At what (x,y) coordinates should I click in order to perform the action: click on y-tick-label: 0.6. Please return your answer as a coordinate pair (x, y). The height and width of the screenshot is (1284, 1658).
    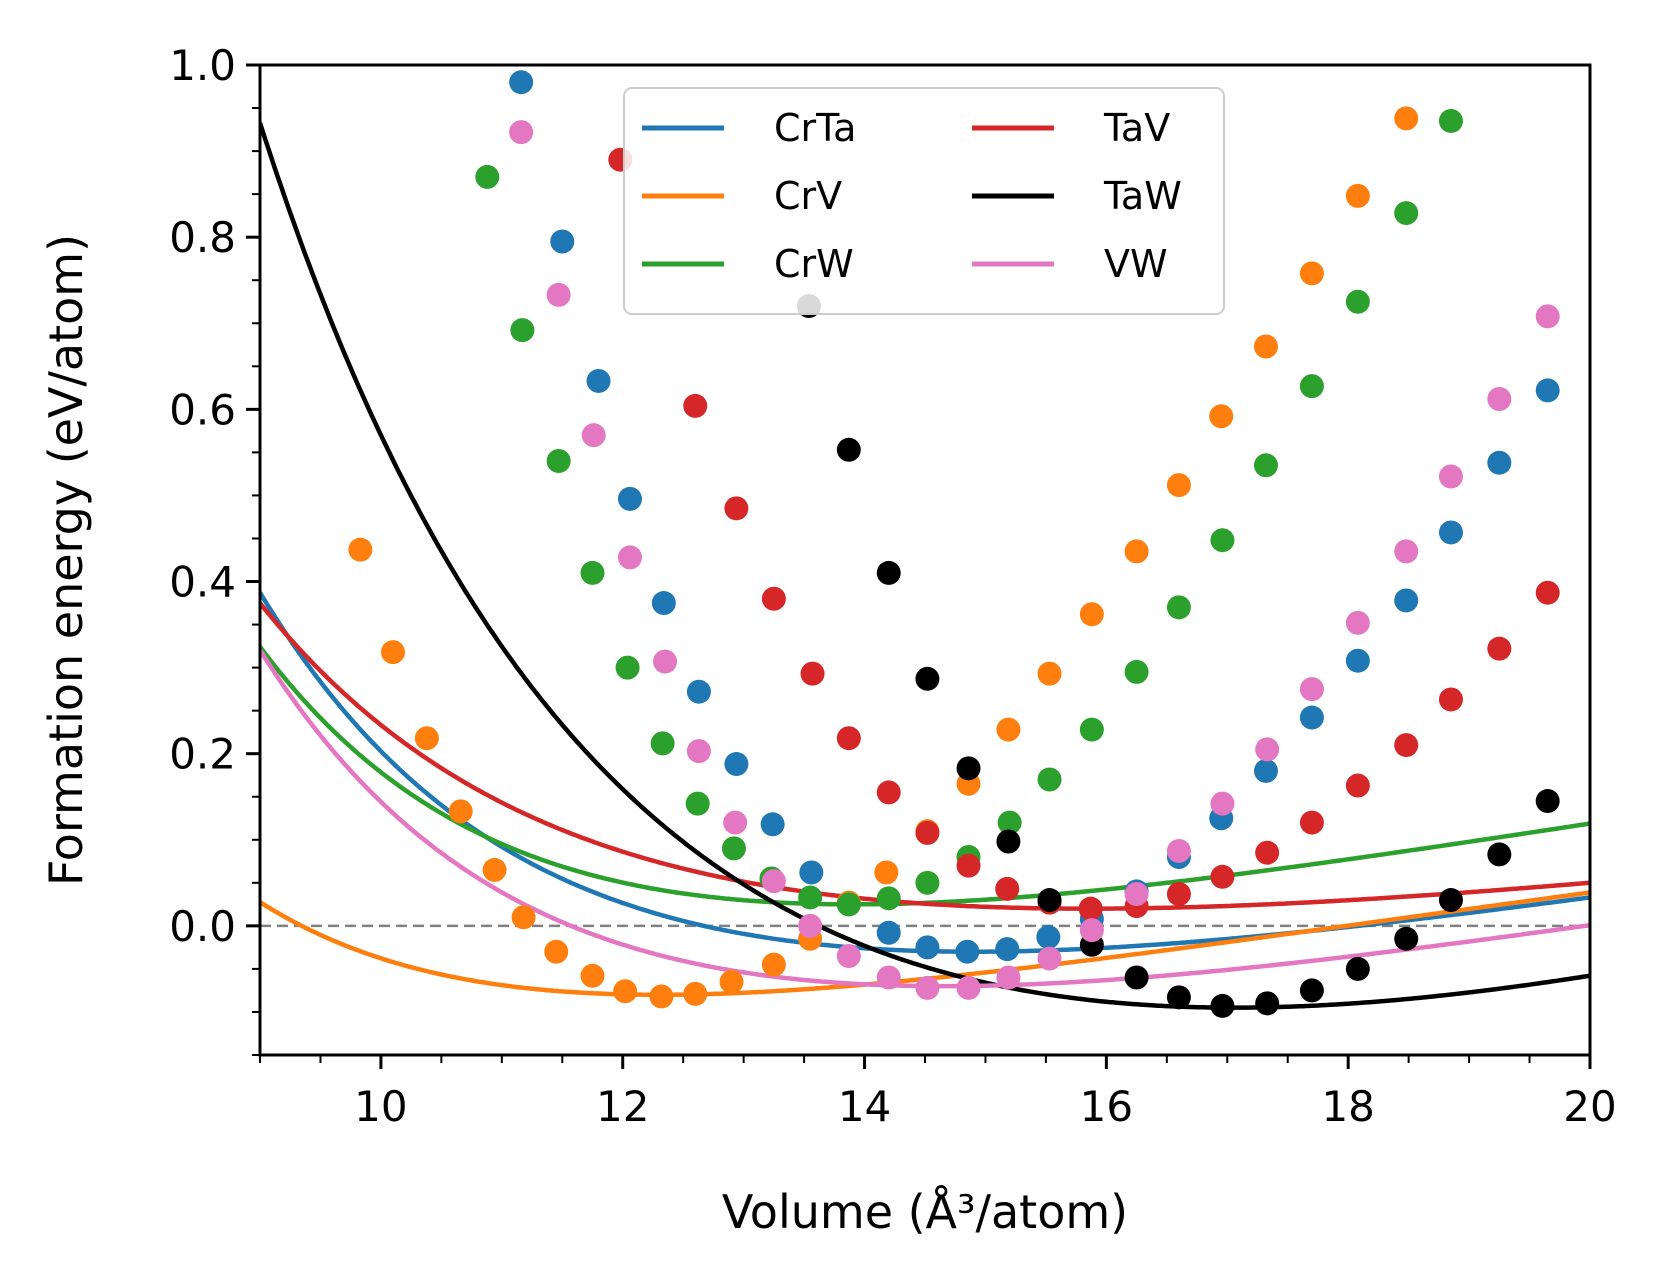
    Looking at the image, I should click on (202, 409).